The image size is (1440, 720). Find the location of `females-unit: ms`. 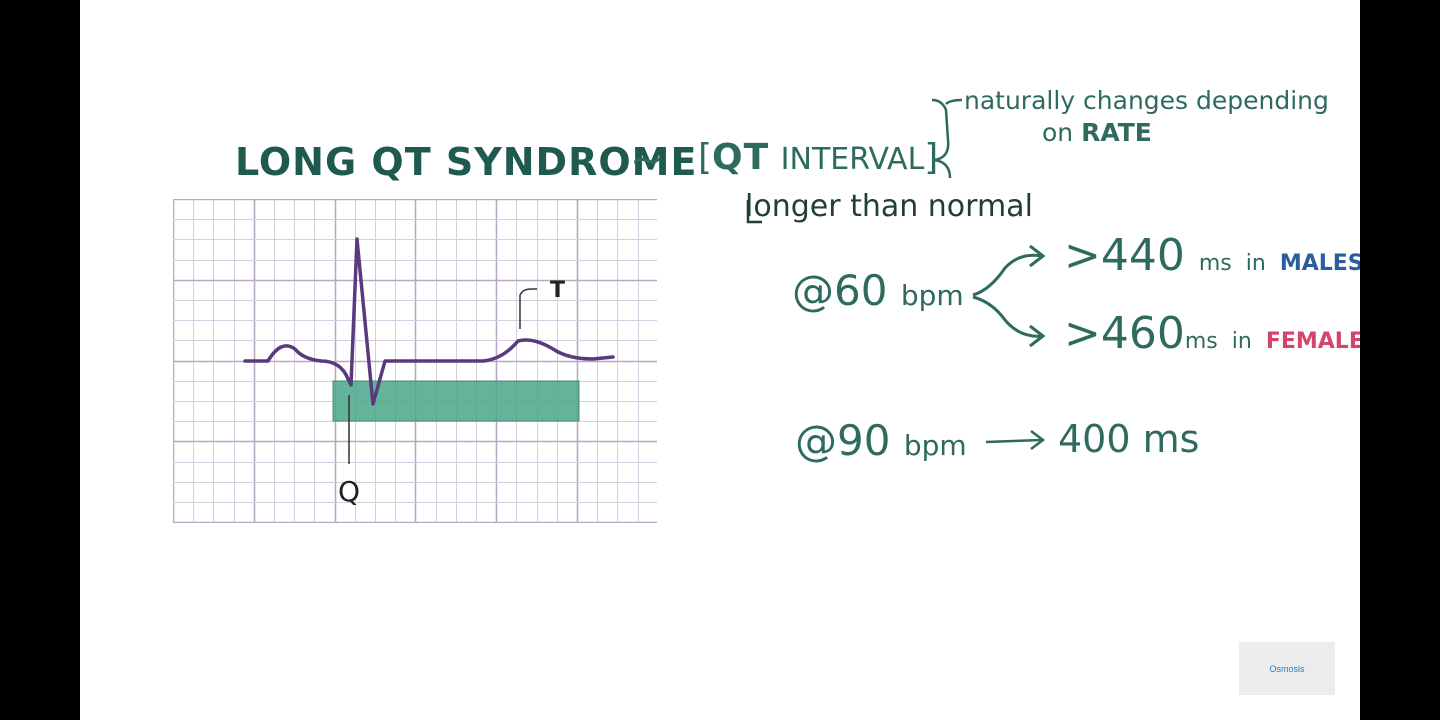

females-unit: ms is located at coordinates (1201, 341).